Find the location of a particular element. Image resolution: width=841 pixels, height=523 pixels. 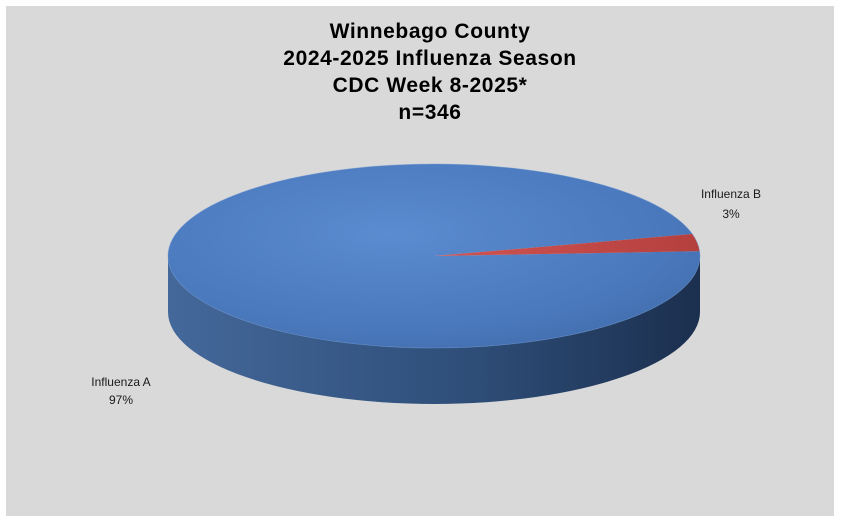

data-label-influenza-a-name: Influenza A is located at coordinates (120, 382).